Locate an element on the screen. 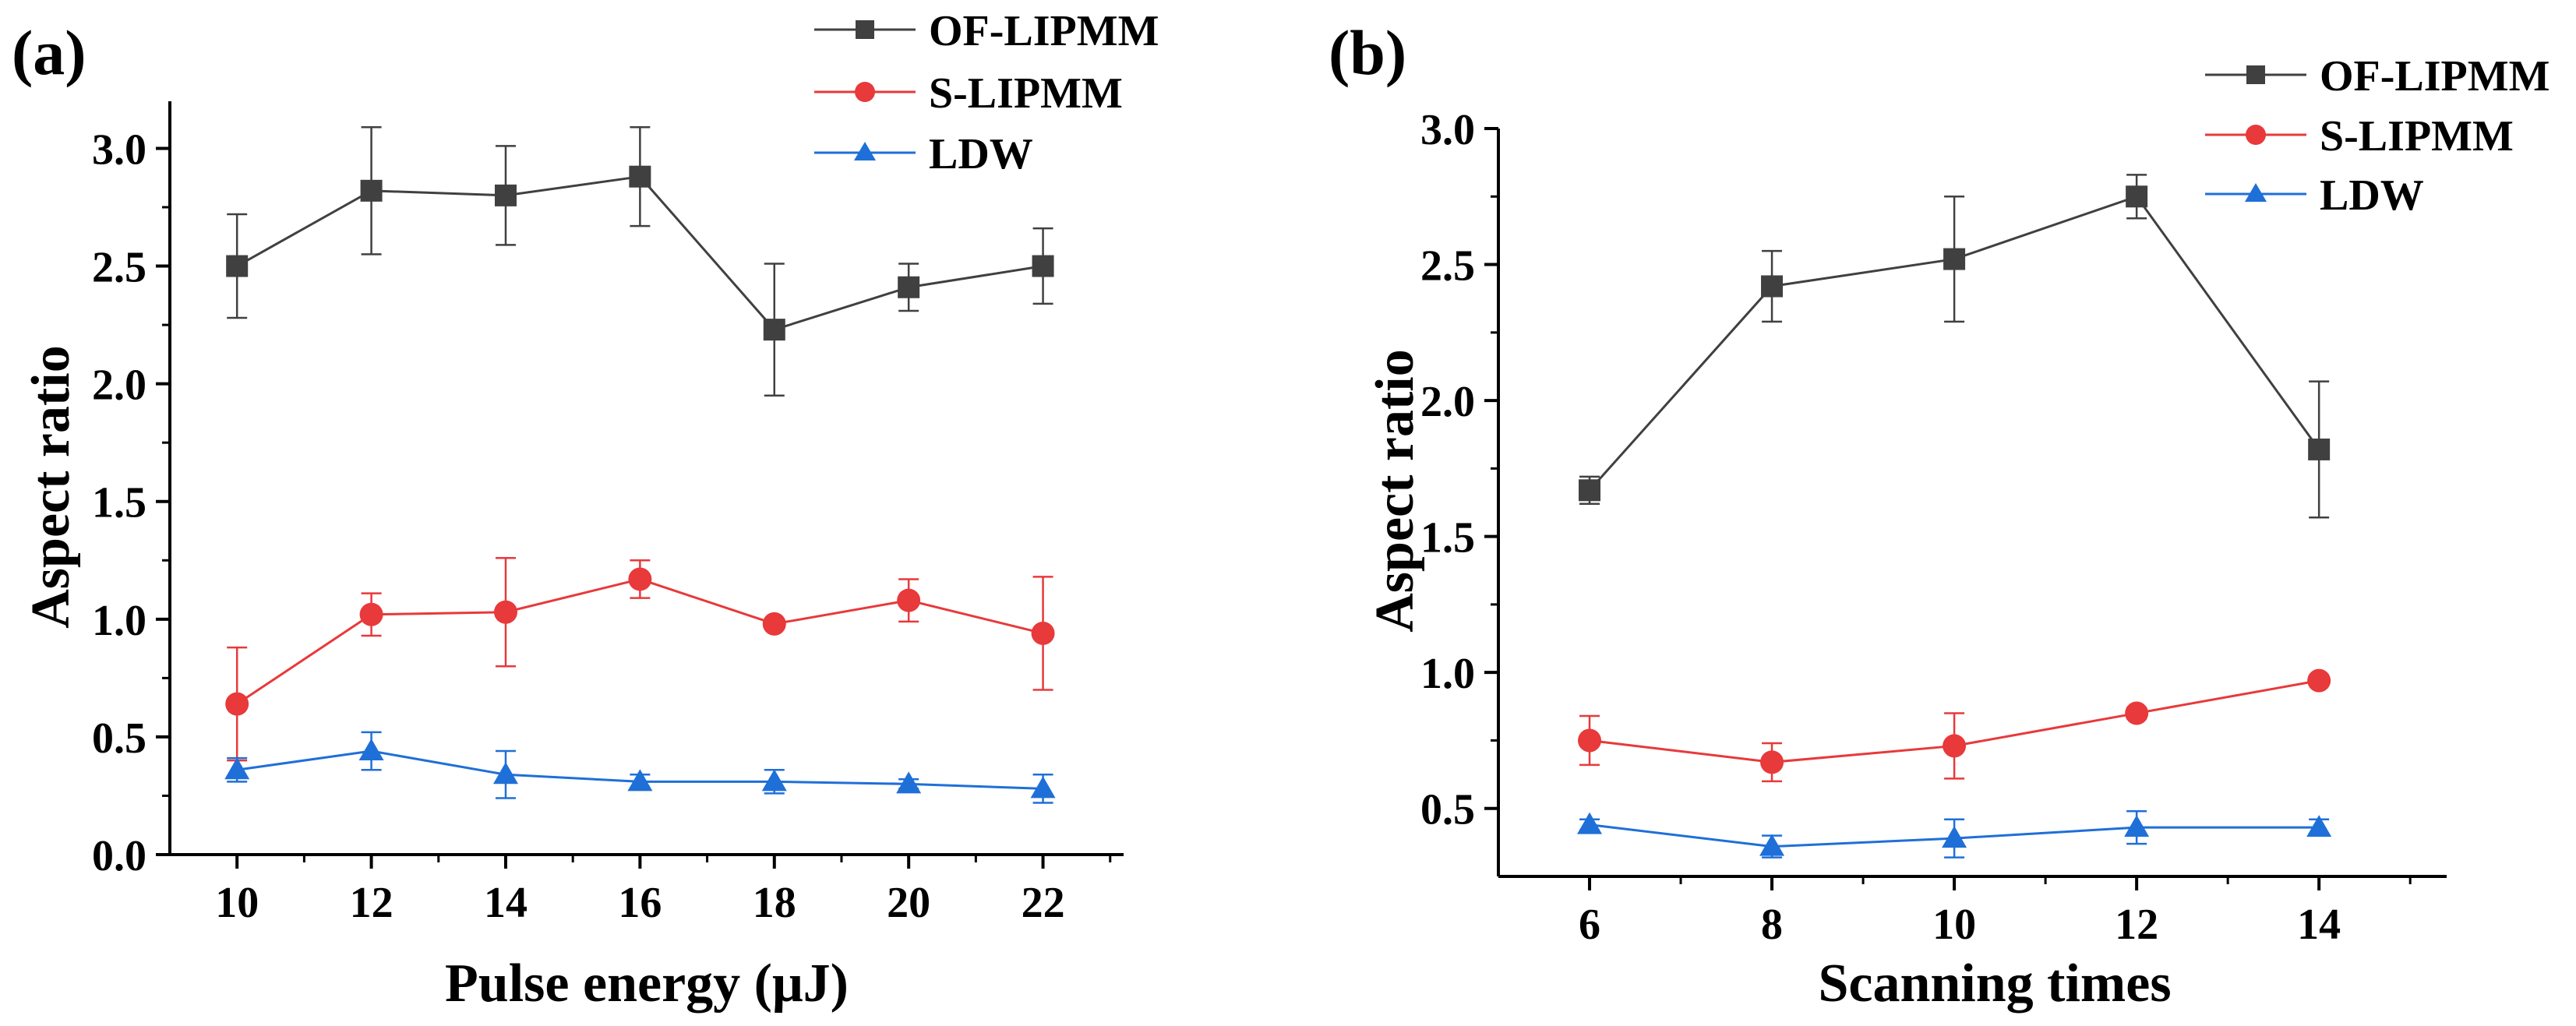 This screenshot has width=2576, height=1026. legend-a: OF-LIPMM S-LIPMM LDW is located at coordinates (986, 92).